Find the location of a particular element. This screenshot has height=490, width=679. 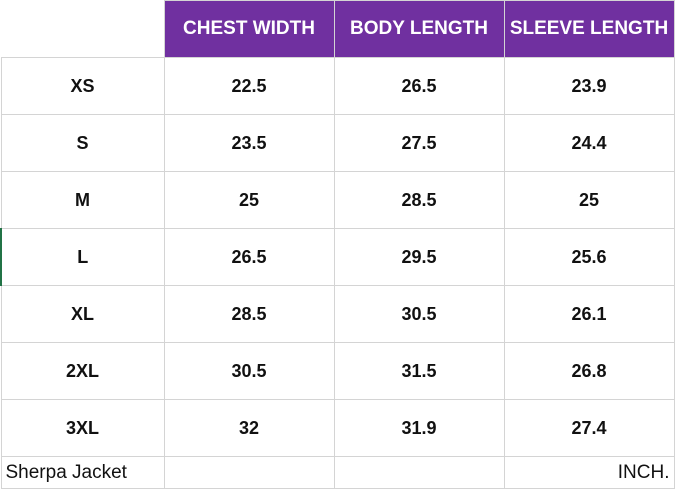

header-row: CHEST WIDTH BODY LENGTH SLEEVE LENGTH is located at coordinates (338, 29).